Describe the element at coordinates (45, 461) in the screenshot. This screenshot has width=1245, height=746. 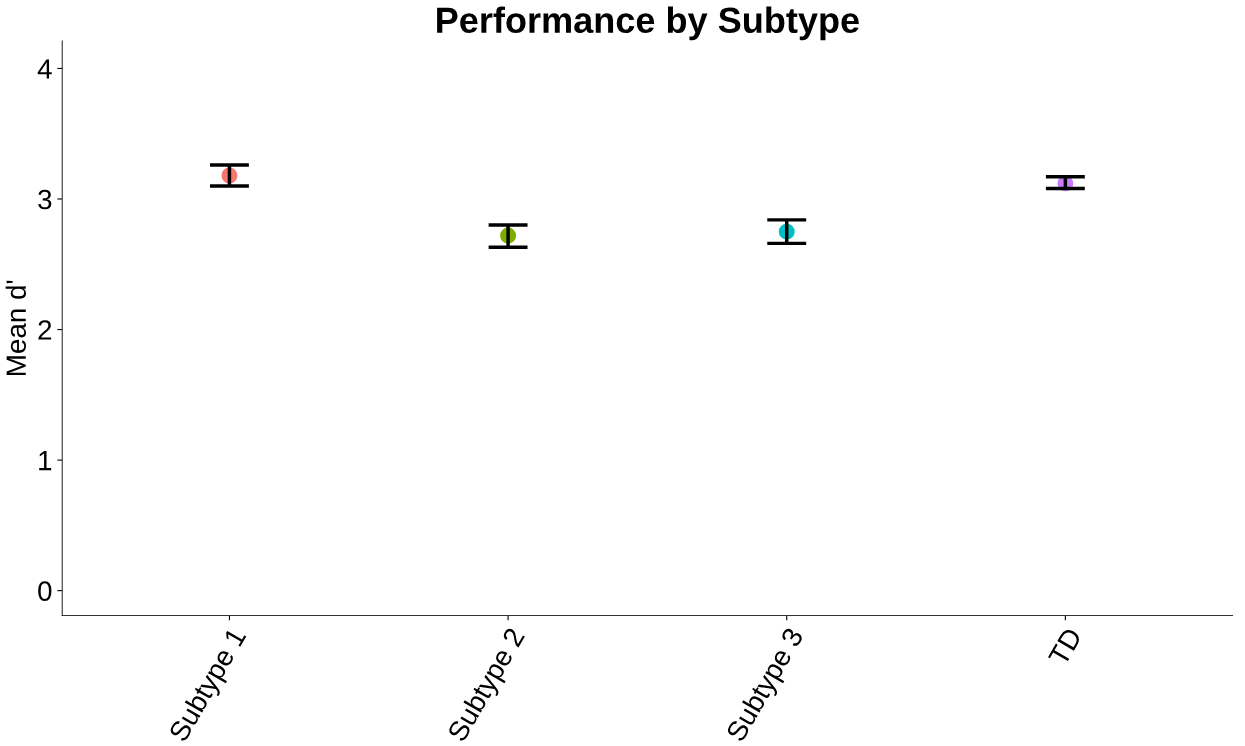
I see `y-tick-label: 1` at that location.